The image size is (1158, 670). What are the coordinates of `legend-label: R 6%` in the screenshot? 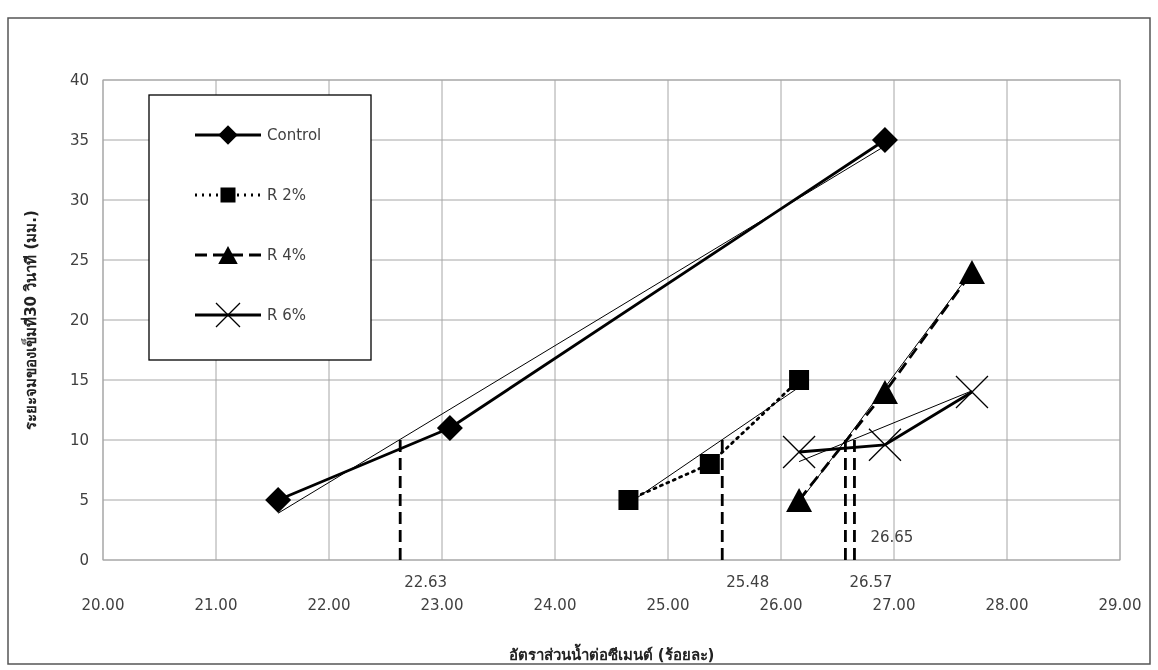 It's located at (286, 315).